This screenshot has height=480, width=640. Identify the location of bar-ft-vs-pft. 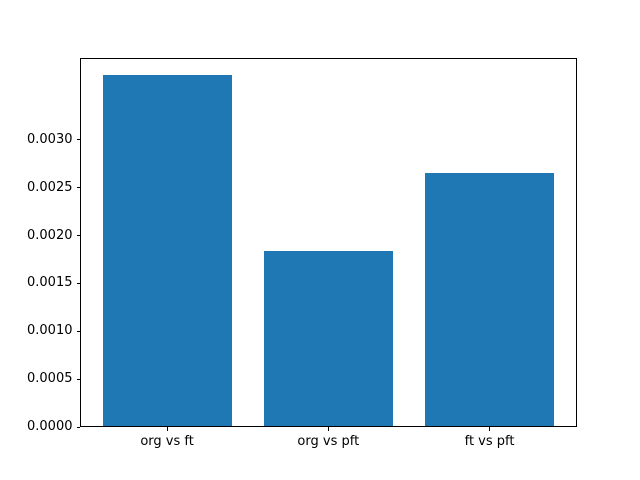
(490, 300).